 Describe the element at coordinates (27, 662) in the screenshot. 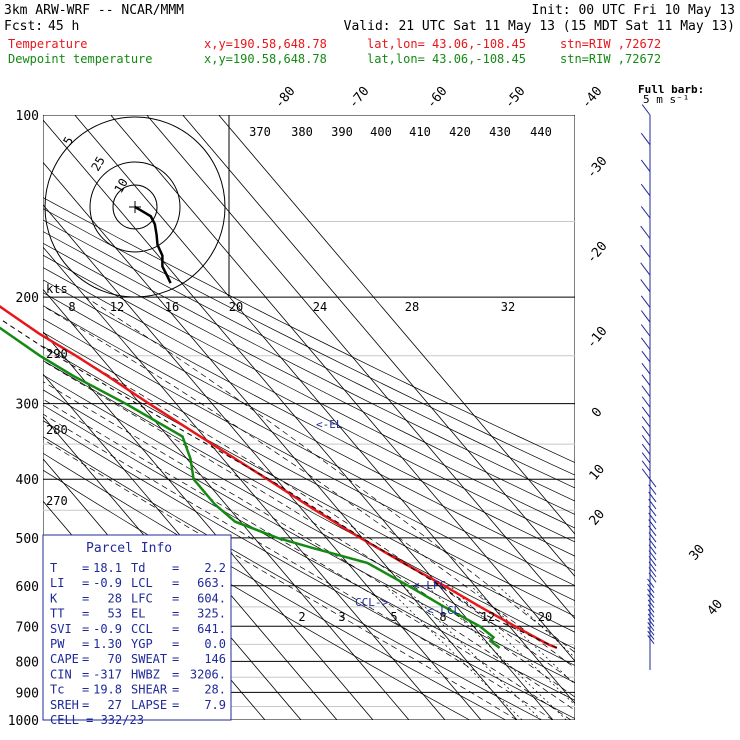

I see `pressure-tick-label: 800` at that location.